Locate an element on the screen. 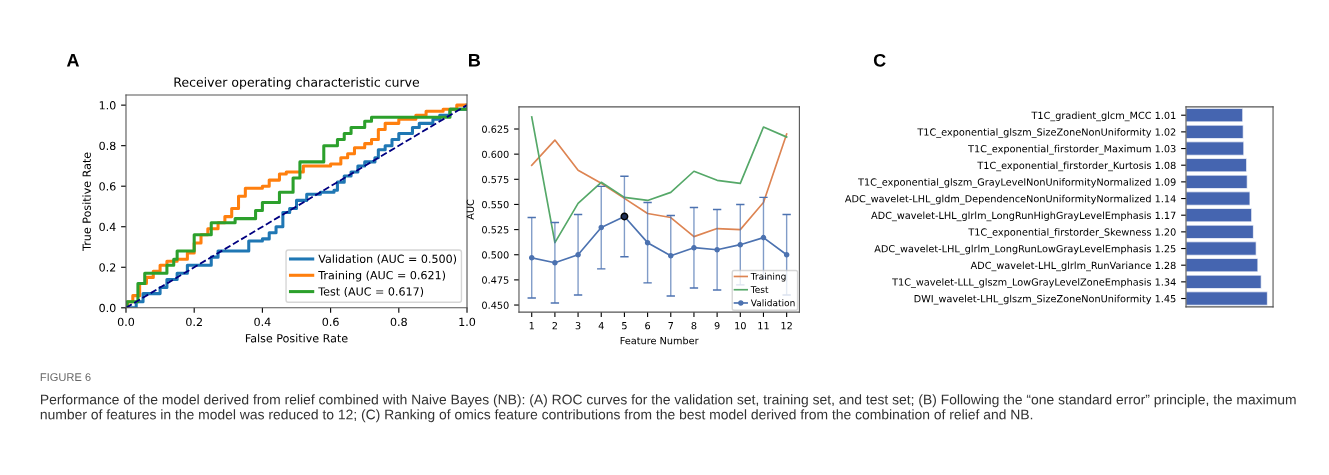 Image resolution: width=1329 pixels, height=475 pixels. y-tick-label: 0.0 is located at coordinates (107, 308).